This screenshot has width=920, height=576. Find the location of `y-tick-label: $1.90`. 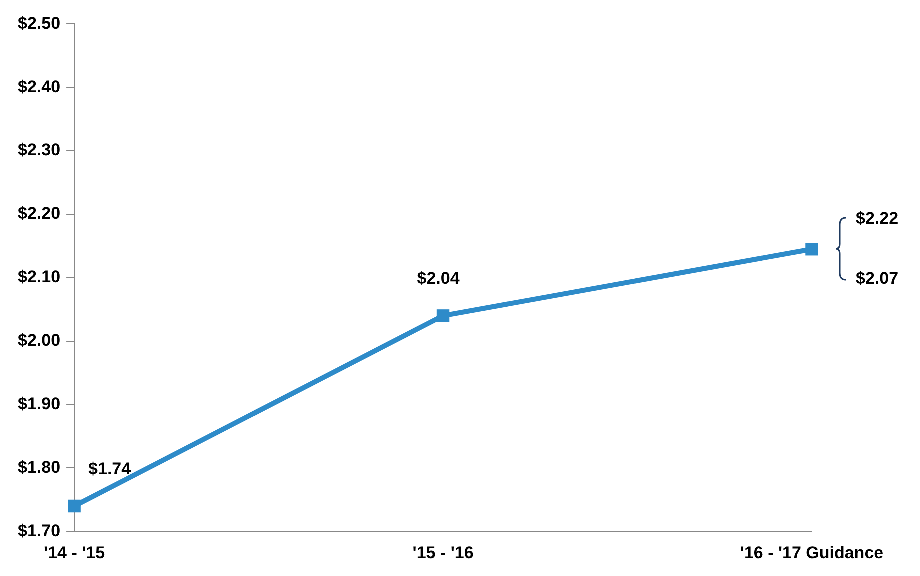

y-tick-label: $1.90 is located at coordinates (39, 404).